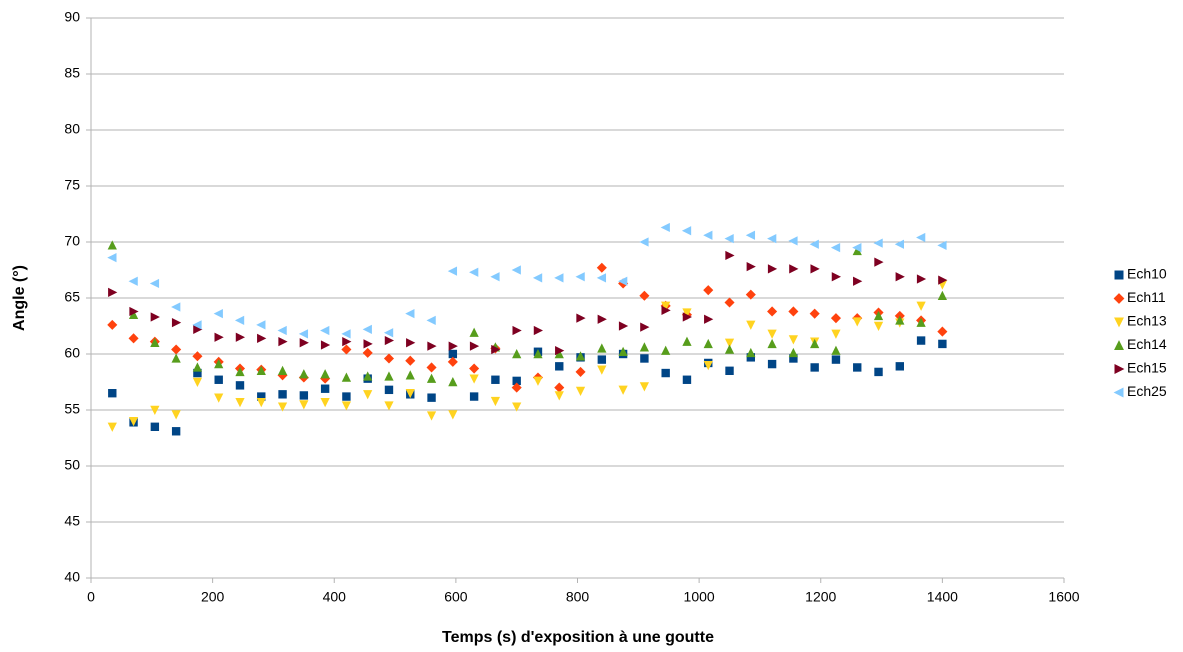 The width and height of the screenshot is (1183, 652). I want to click on x-tick-label: 800, so click(578, 597).